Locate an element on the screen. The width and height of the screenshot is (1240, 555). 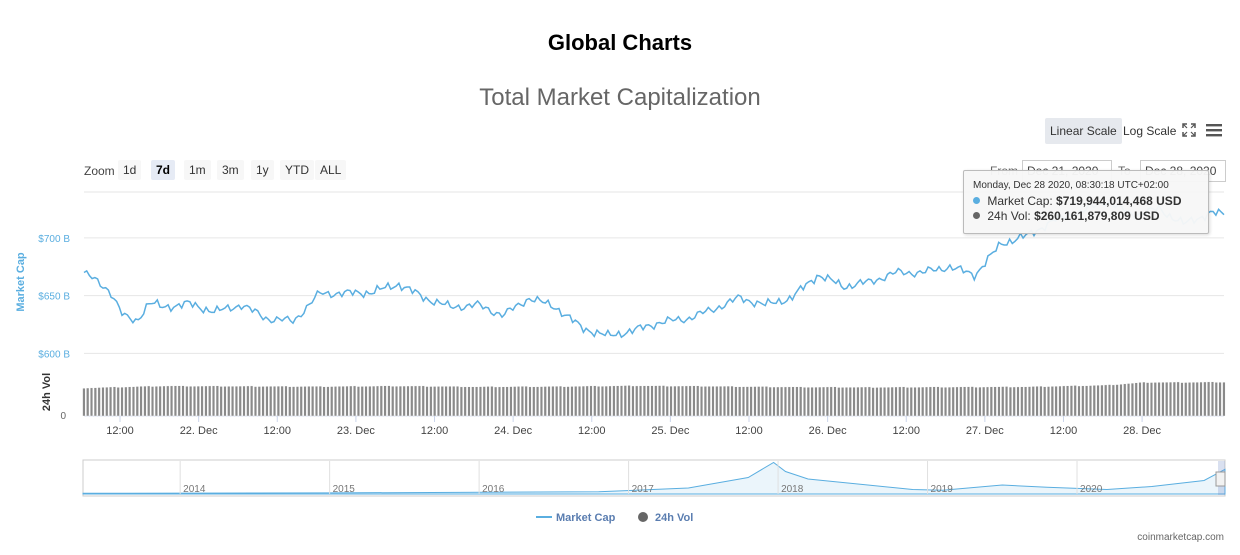
market-cap-axis-title: Market Cap is located at coordinates (21, 282).